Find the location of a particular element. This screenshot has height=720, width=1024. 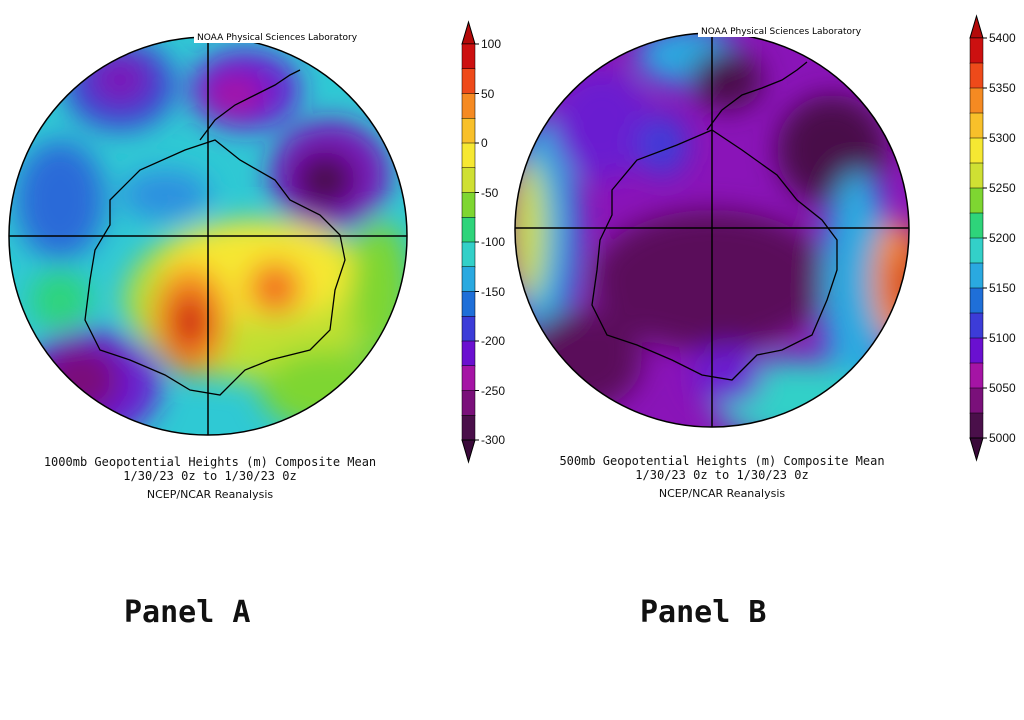

colorbar-tick-label: 5000 is located at coordinates (1002, 438).